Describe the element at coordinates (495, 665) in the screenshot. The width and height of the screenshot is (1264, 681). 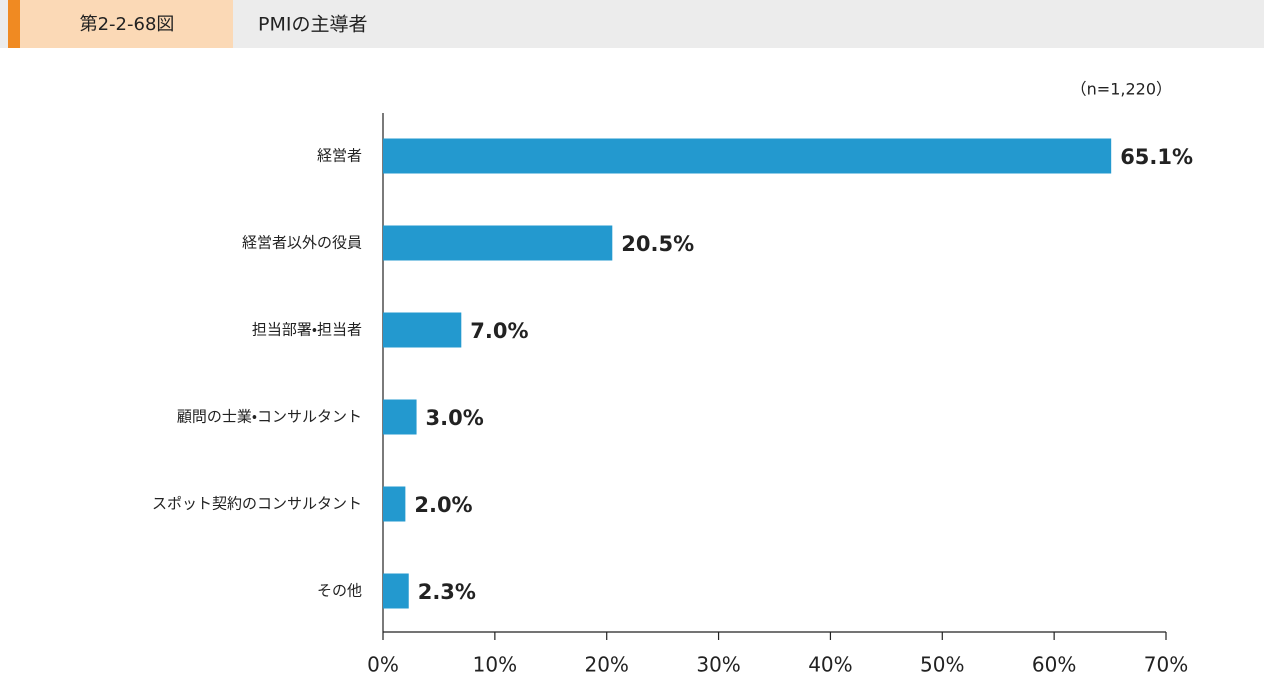
I see `x-tick-label: 10%` at that location.